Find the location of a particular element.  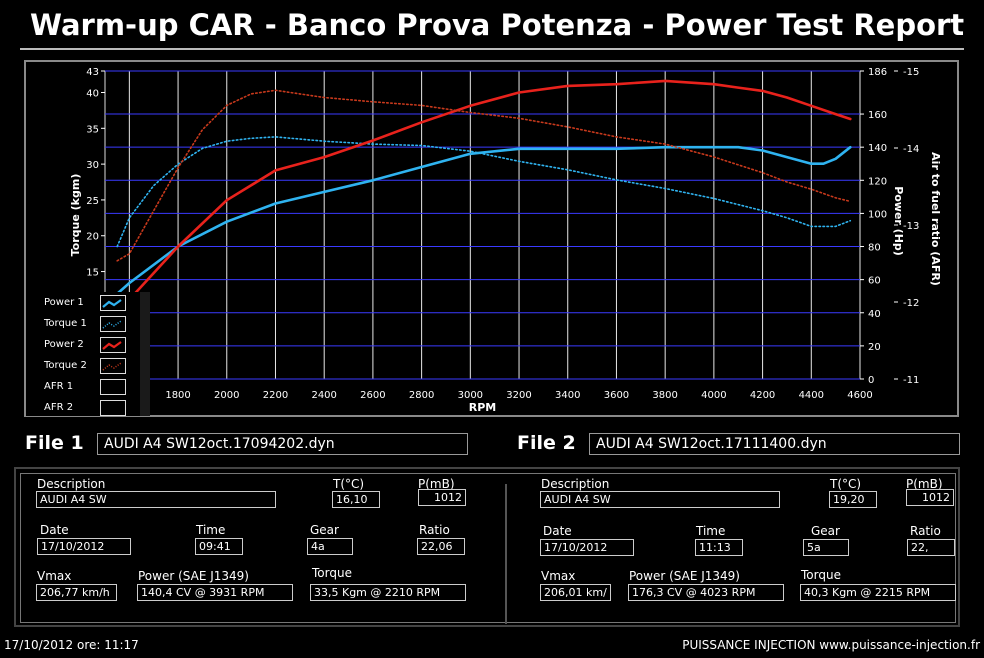

t2-ratio-field: 22, is located at coordinates (931, 547).